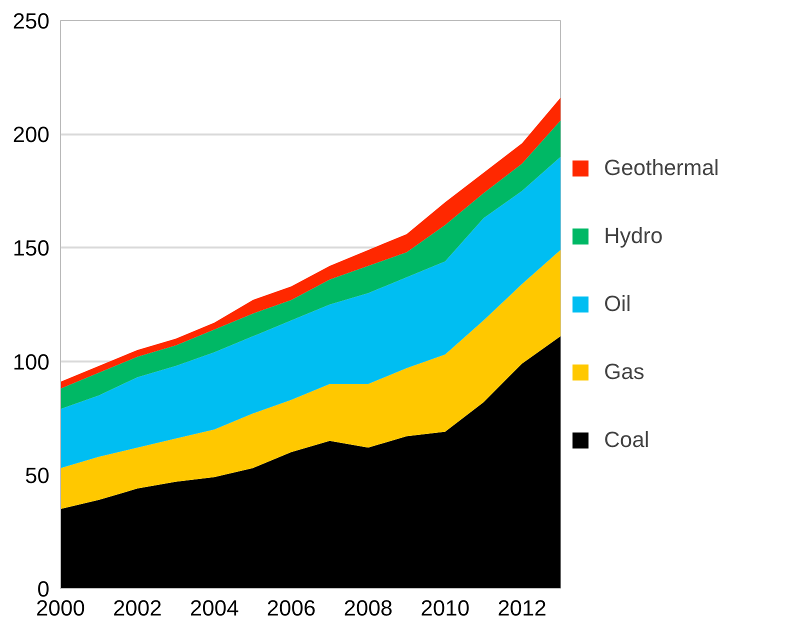 This screenshot has height=641, width=796. Describe the element at coordinates (633, 236) in the screenshot. I see `legend-label: Hydro` at that location.